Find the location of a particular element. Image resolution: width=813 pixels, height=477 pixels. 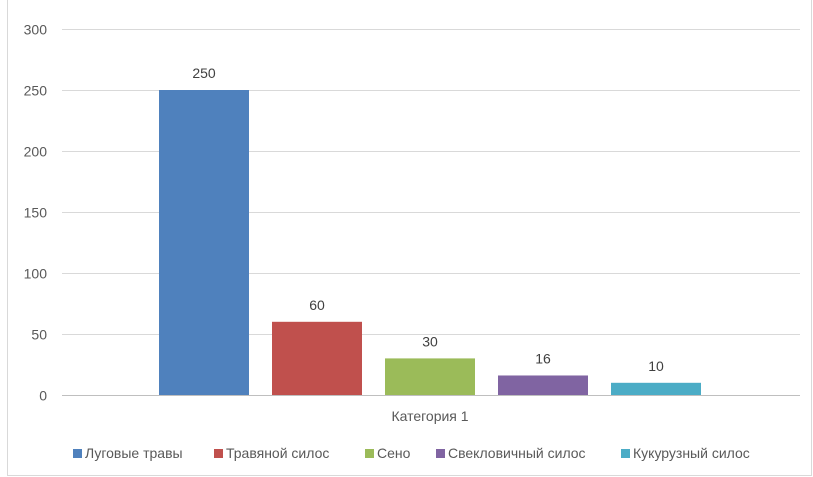

data-label: 60 is located at coordinates (317, 305).